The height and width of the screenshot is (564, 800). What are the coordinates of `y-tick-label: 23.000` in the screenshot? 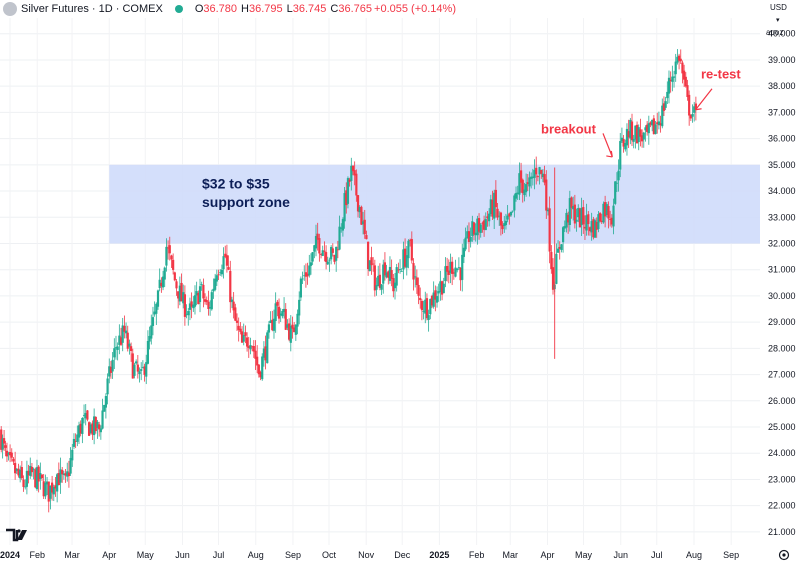 It's located at (782, 479).